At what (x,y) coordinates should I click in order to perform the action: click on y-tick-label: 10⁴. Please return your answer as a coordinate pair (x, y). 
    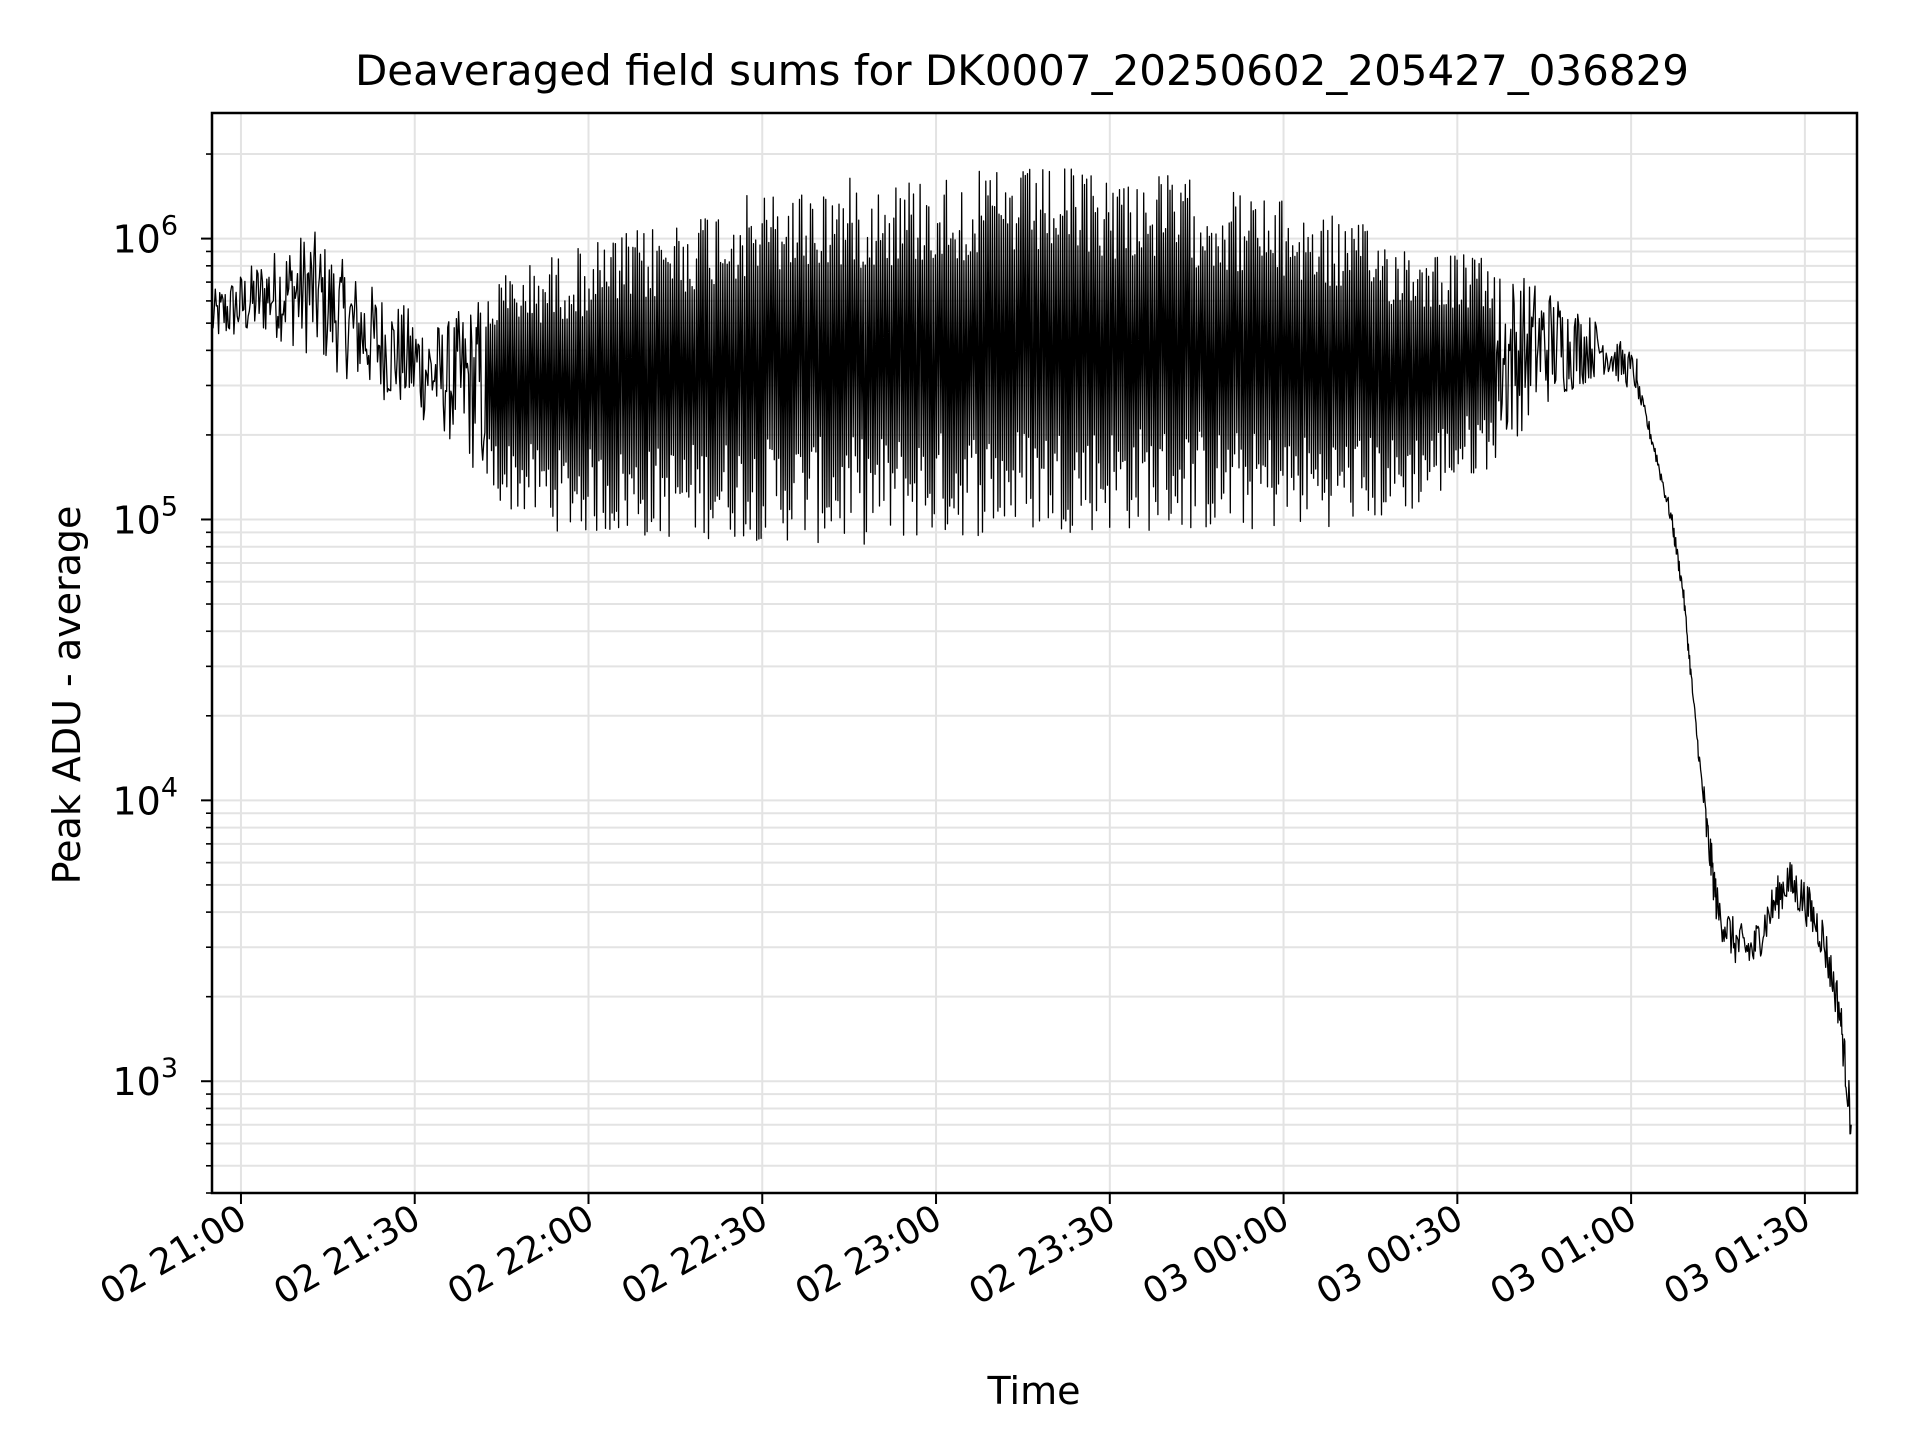
    Looking at the image, I should click on (145, 797).